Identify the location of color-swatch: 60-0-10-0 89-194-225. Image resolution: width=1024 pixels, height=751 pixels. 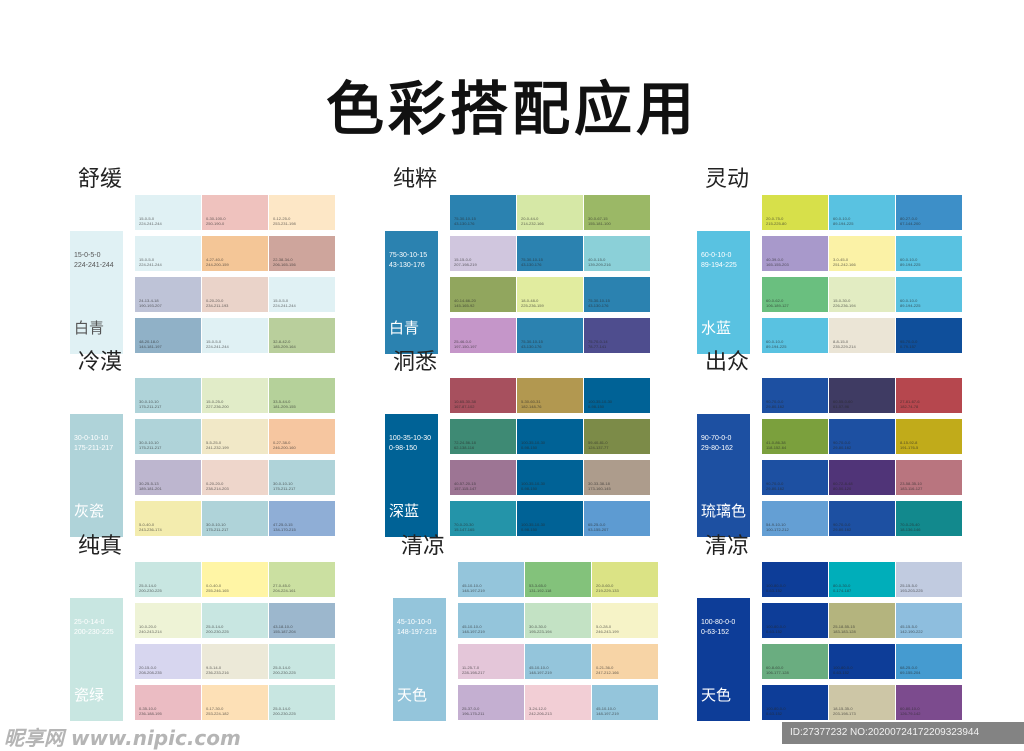
(862, 212).